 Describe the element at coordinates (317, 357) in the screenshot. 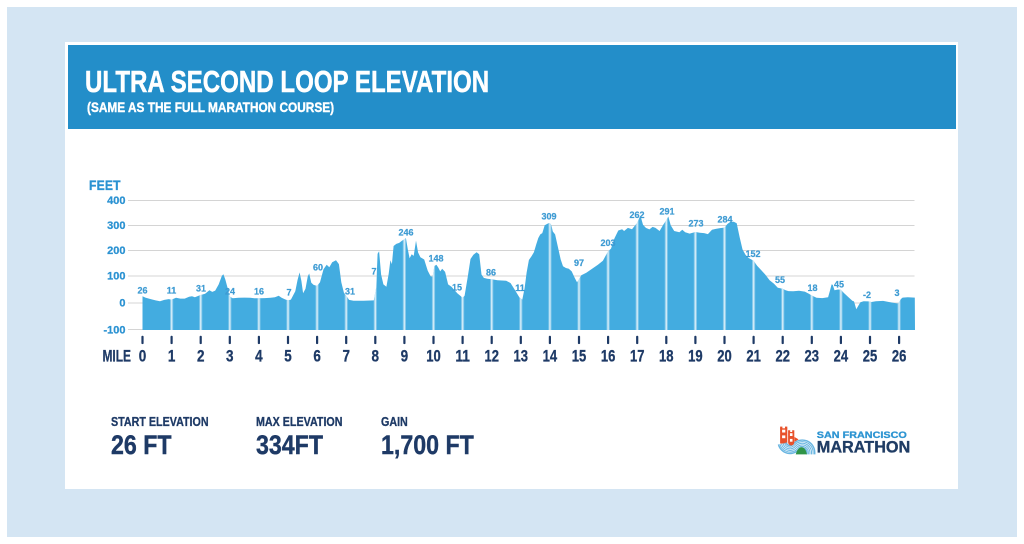

I see `svg-text: 6` at that location.